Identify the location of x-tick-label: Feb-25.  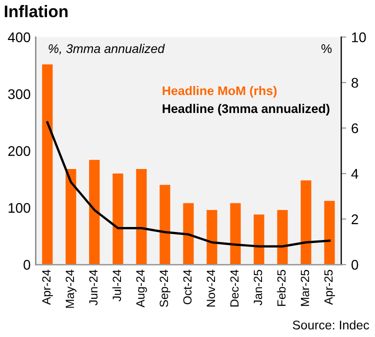
(281, 288).